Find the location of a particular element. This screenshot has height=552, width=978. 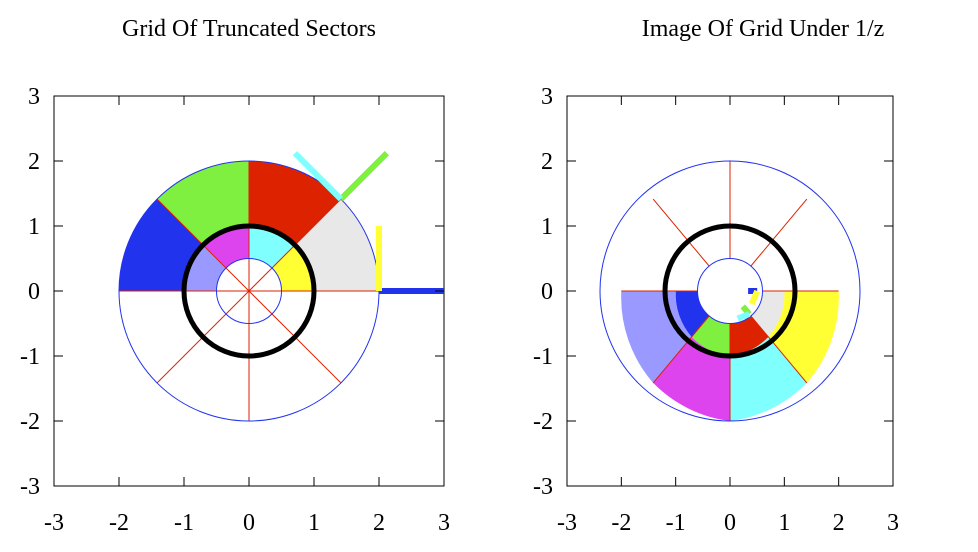

chart-title: Grid Of Truncated Sectors is located at coordinates (249, 29).